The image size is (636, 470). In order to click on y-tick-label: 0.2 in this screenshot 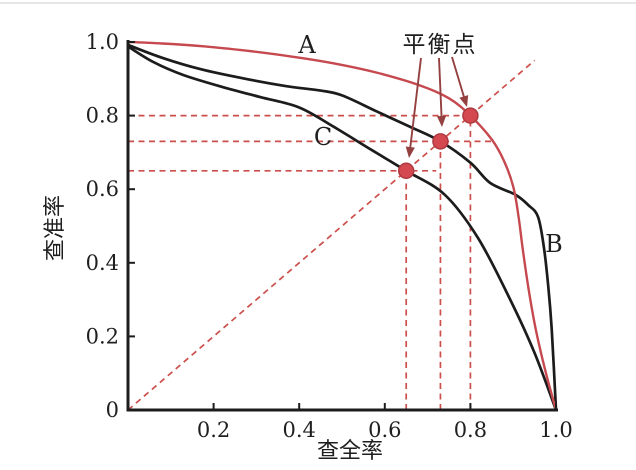, I will do `click(102, 336)`.